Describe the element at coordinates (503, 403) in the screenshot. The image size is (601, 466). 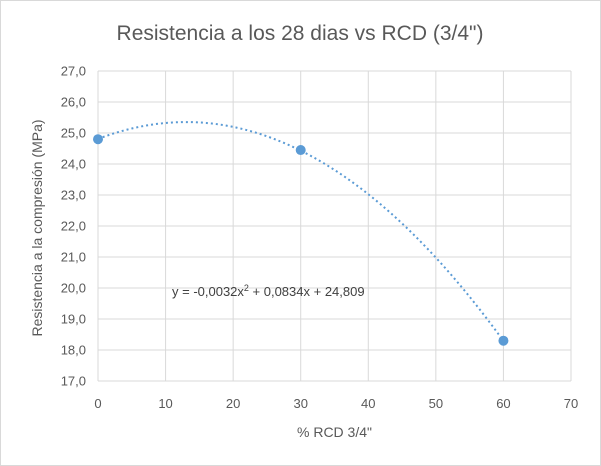
I see `x-tick-label: 60` at that location.